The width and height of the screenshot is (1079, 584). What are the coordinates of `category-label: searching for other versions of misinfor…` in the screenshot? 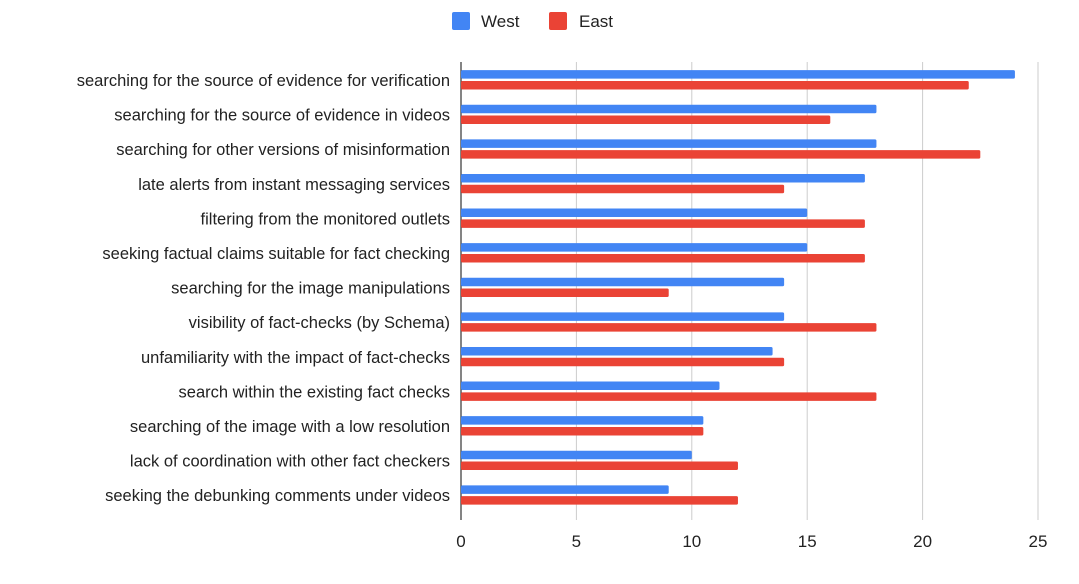 It's located at (283, 150).